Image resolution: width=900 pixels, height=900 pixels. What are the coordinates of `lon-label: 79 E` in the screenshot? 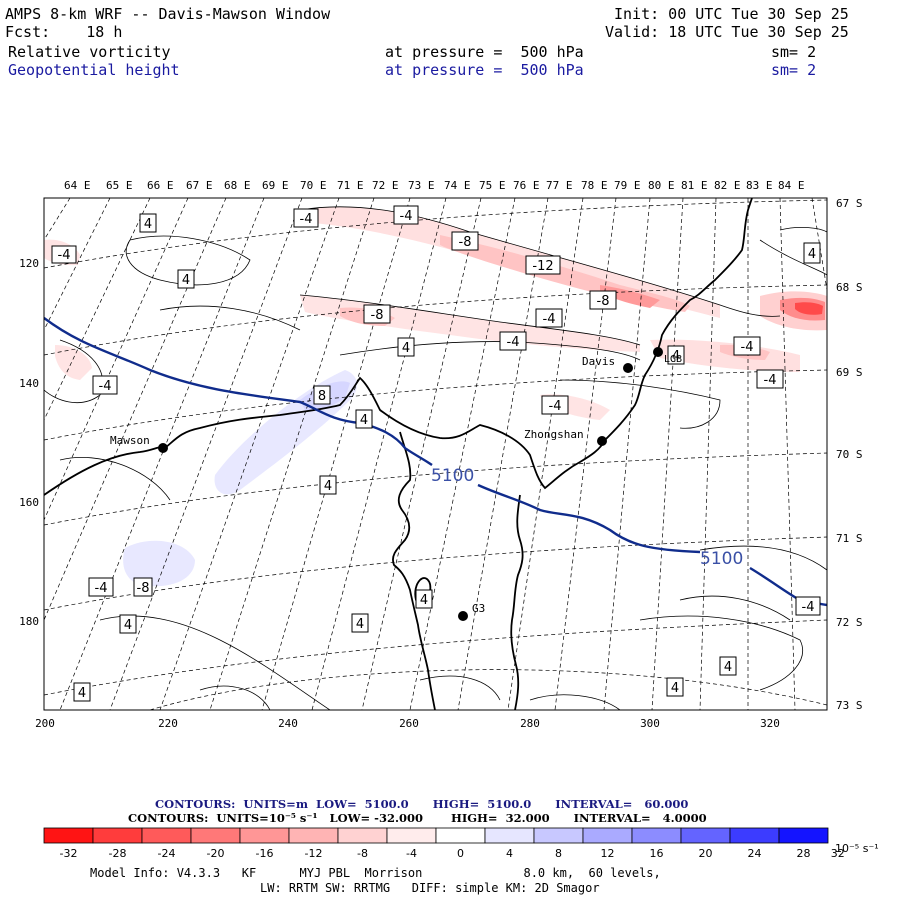 It's located at (627, 185).